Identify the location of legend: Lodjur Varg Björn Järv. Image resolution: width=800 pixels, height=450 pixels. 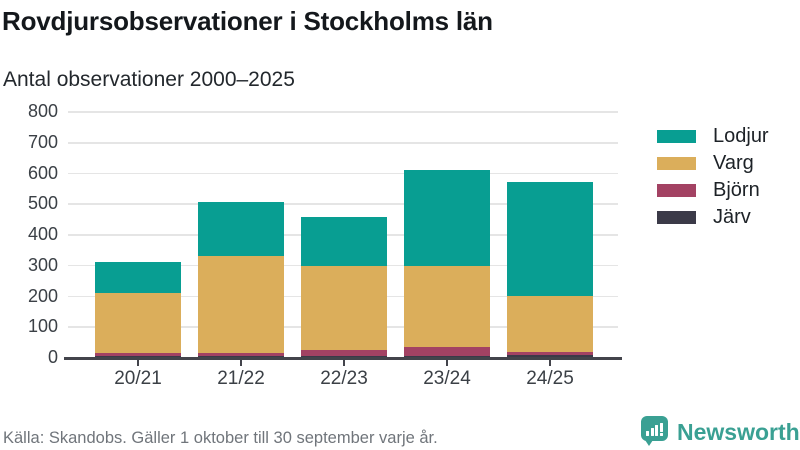
(713, 181).